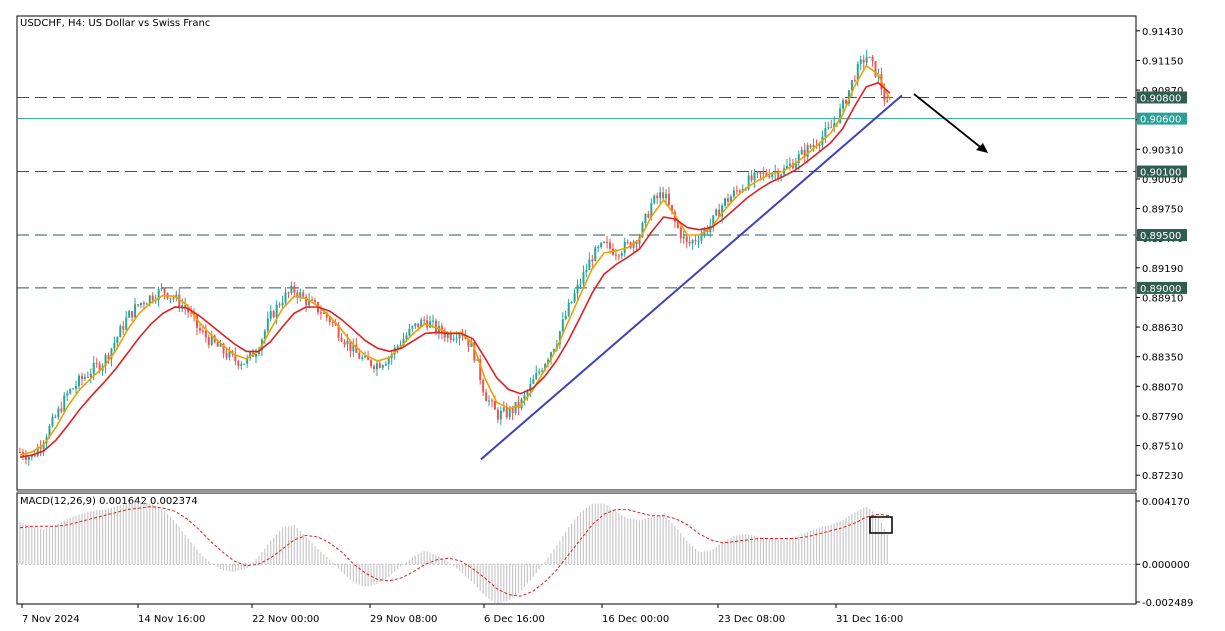 This screenshot has width=1225, height=631. Describe the element at coordinates (1160, 120) in the screenshot. I see `level-tag-label: 0.90600` at that location.